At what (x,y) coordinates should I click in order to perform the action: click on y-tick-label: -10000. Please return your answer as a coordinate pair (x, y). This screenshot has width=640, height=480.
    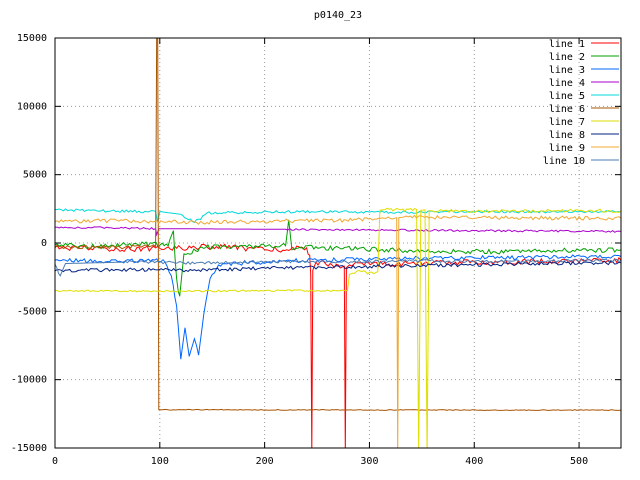
    Looking at the image, I should click on (29, 380).